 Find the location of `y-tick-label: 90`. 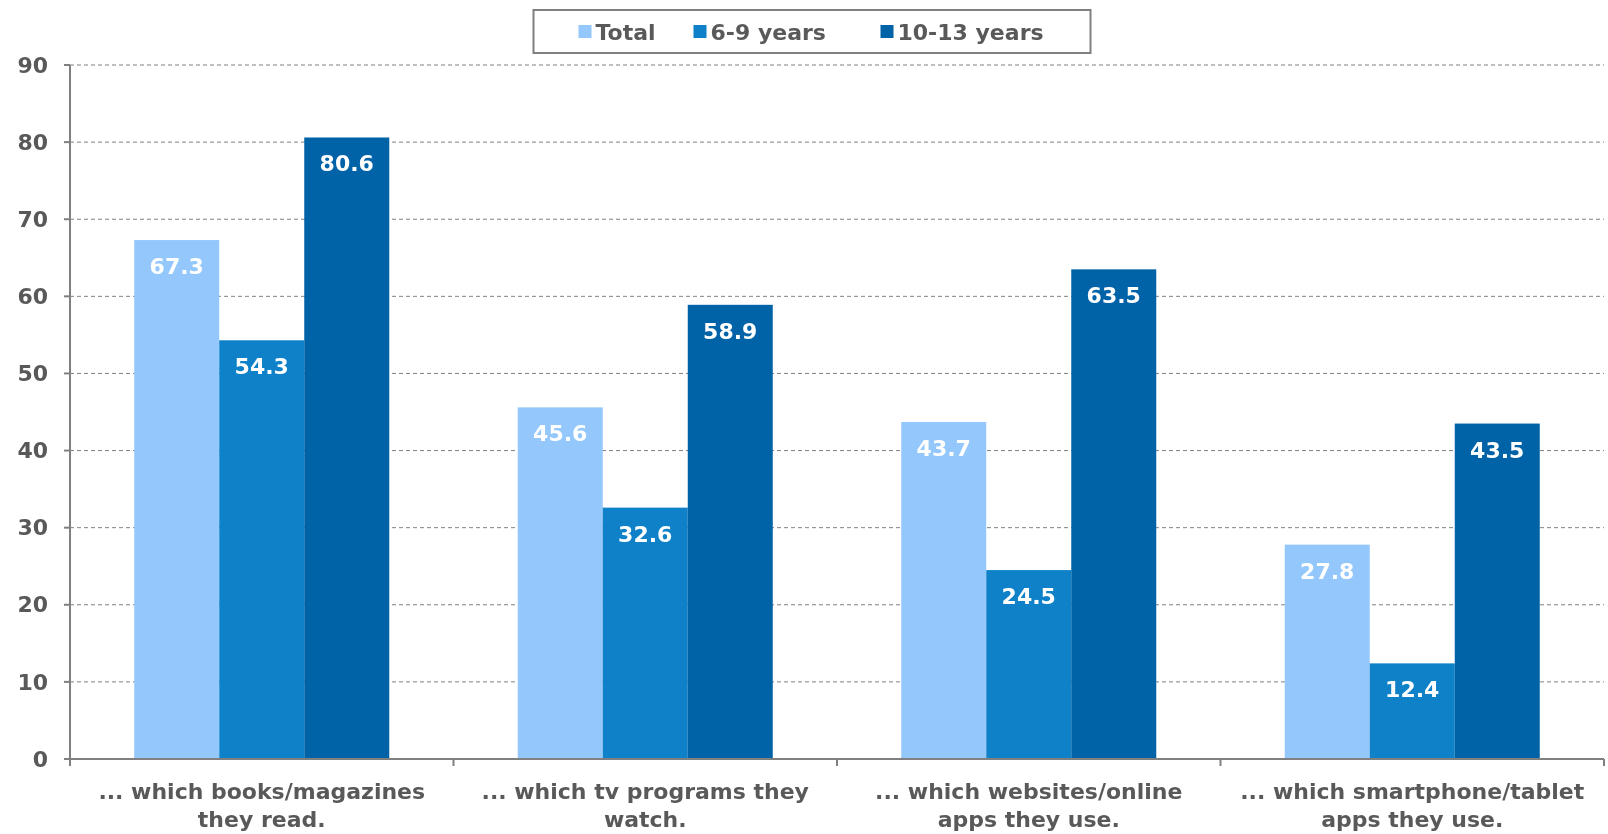

y-tick-label: 90 is located at coordinates (32, 65).